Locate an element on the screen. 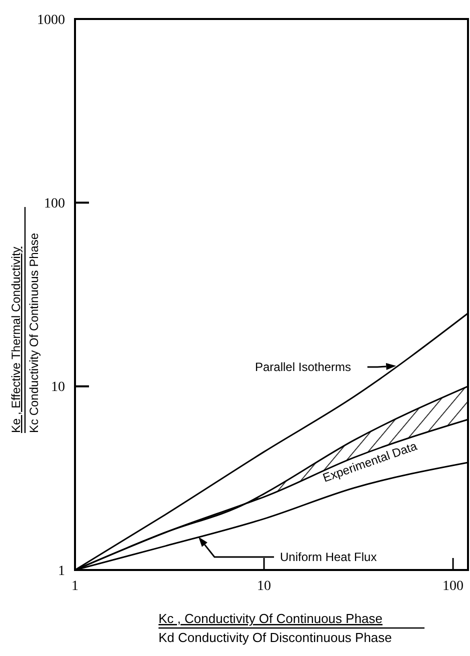  text: Uniform Heat Flux is located at coordinates (328, 557).